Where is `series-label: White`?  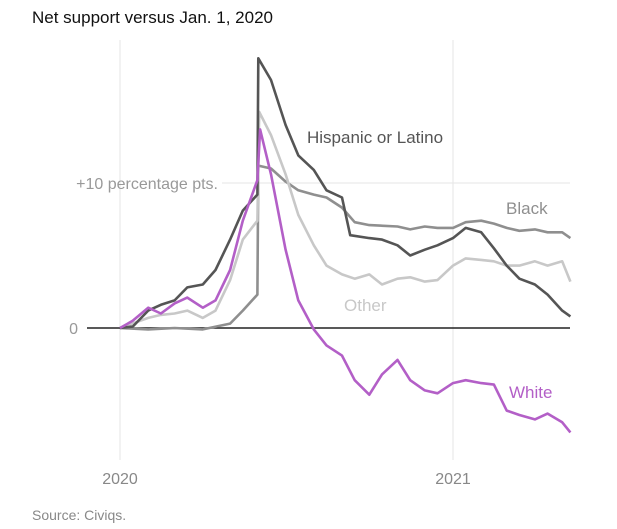
series-label: White is located at coordinates (530, 392).